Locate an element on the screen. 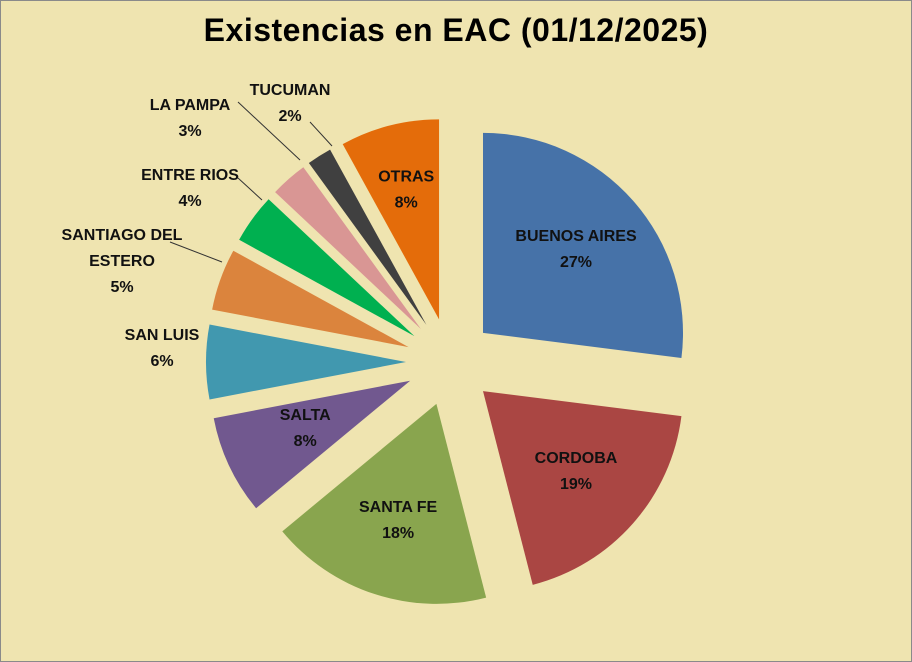 Image resolution: width=912 pixels, height=662 pixels. slice-name-salta: SALTA is located at coordinates (305, 415).